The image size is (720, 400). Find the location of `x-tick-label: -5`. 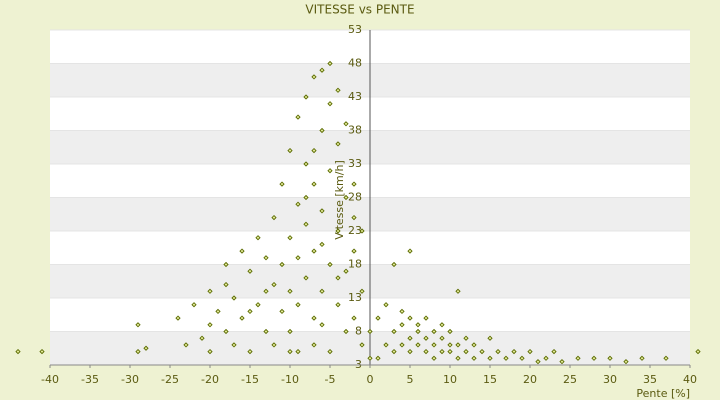

x-tick-label: -5 is located at coordinates (330, 379).